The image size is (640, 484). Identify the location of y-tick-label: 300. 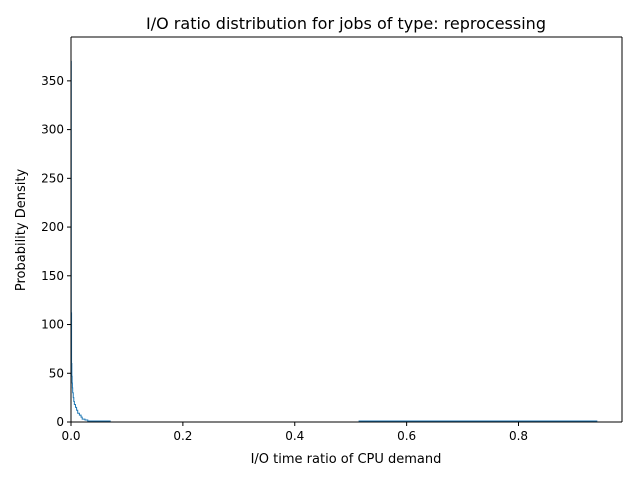
(52, 130).